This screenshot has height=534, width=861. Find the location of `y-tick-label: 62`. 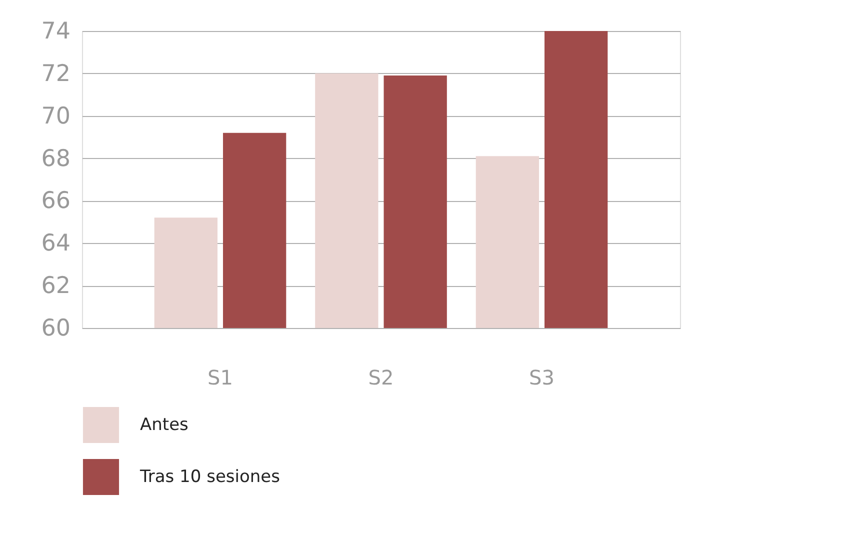

y-tick-label: 62 is located at coordinates (55, 286).